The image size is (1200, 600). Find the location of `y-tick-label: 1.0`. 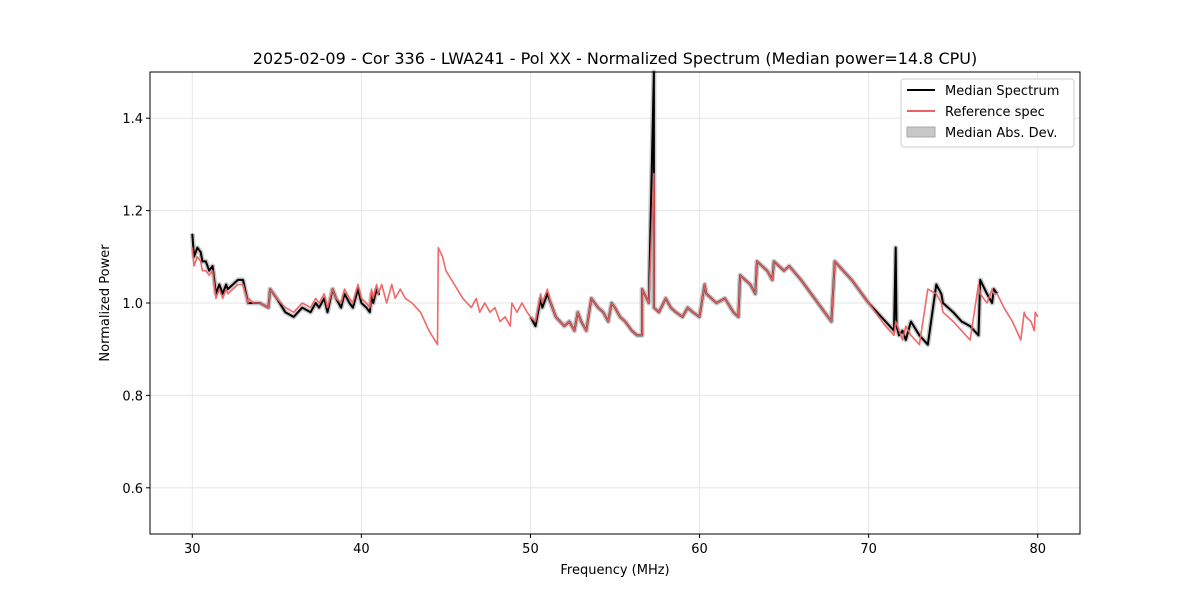

y-tick-label: 1.0 is located at coordinates (132, 304).